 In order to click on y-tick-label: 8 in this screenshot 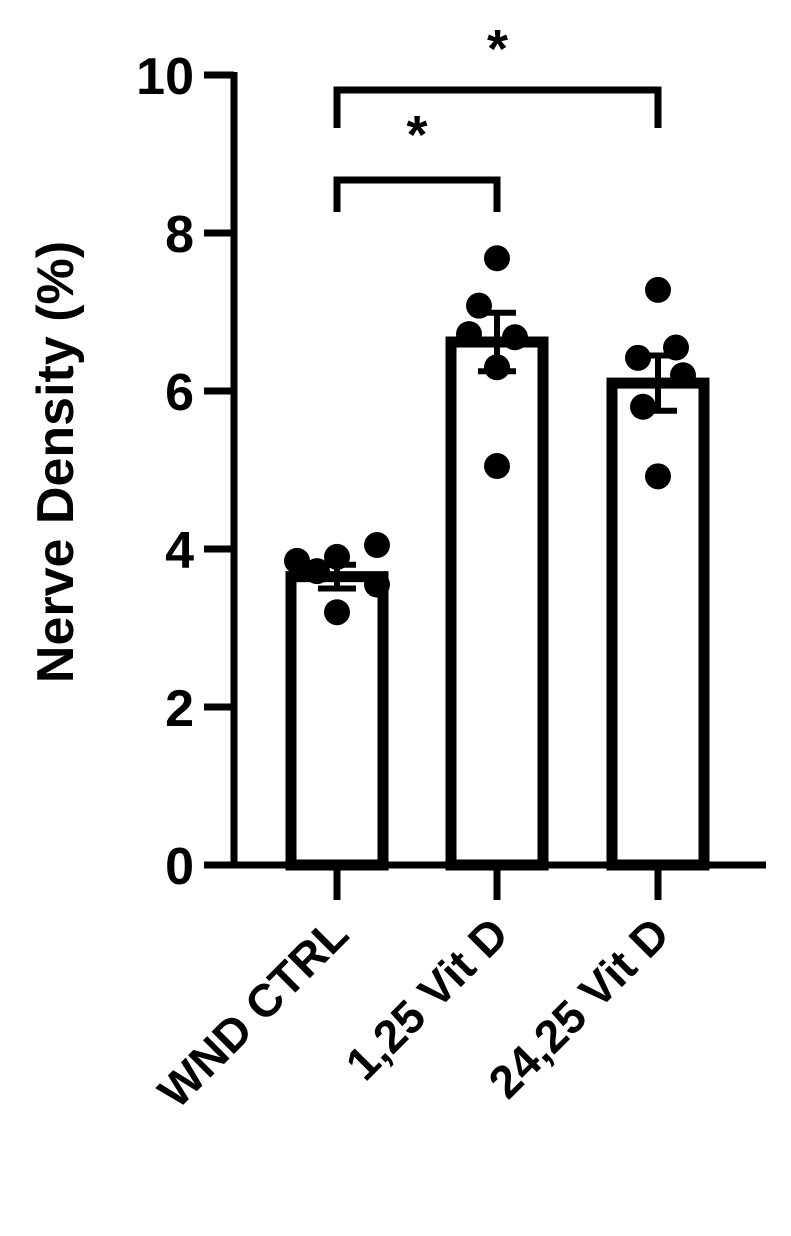, I will do `click(179, 235)`.